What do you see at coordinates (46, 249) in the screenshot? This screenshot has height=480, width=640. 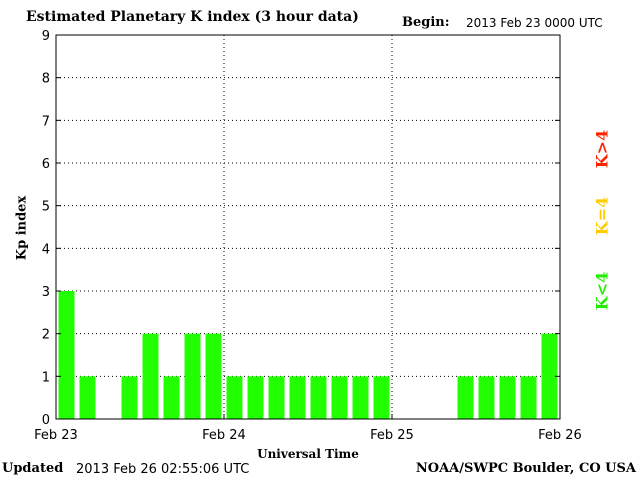 I see `y-tick-label: 4` at bounding box center [46, 249].